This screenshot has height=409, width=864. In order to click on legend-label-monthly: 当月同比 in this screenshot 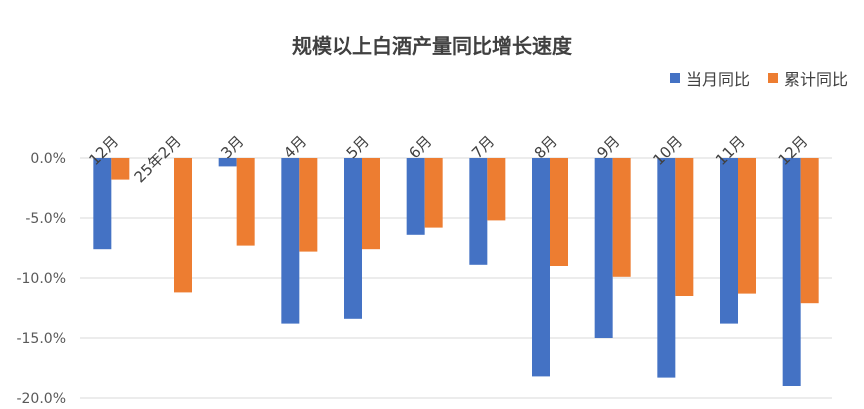, I will do `click(717, 79)`.